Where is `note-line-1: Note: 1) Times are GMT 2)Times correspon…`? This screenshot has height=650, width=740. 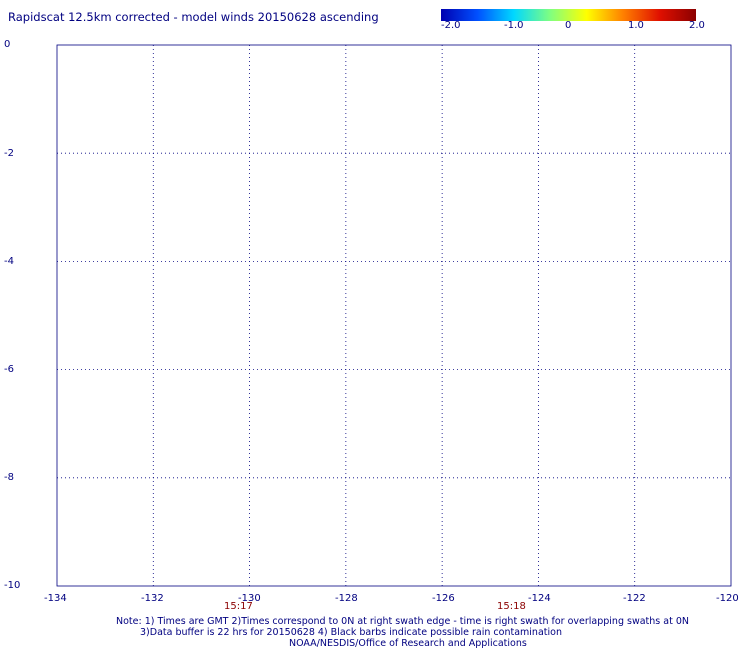 note-line-1: Note: 1) Times are GMT 2)Times correspon… is located at coordinates (402, 621).